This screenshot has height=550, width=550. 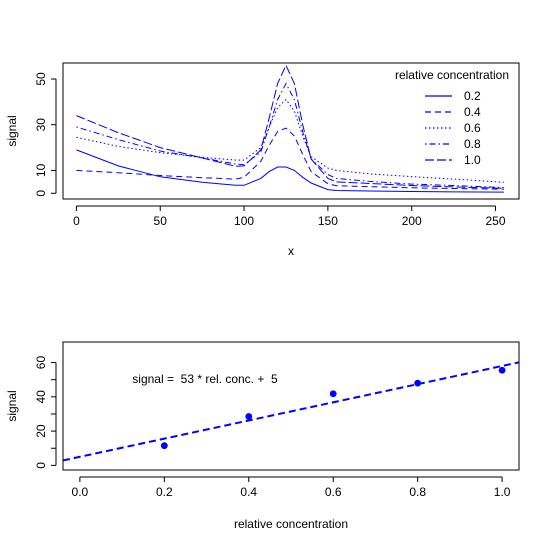 What do you see at coordinates (12, 405) in the screenshot?
I see `calibration-y-axis-label: signal` at bounding box center [12, 405].